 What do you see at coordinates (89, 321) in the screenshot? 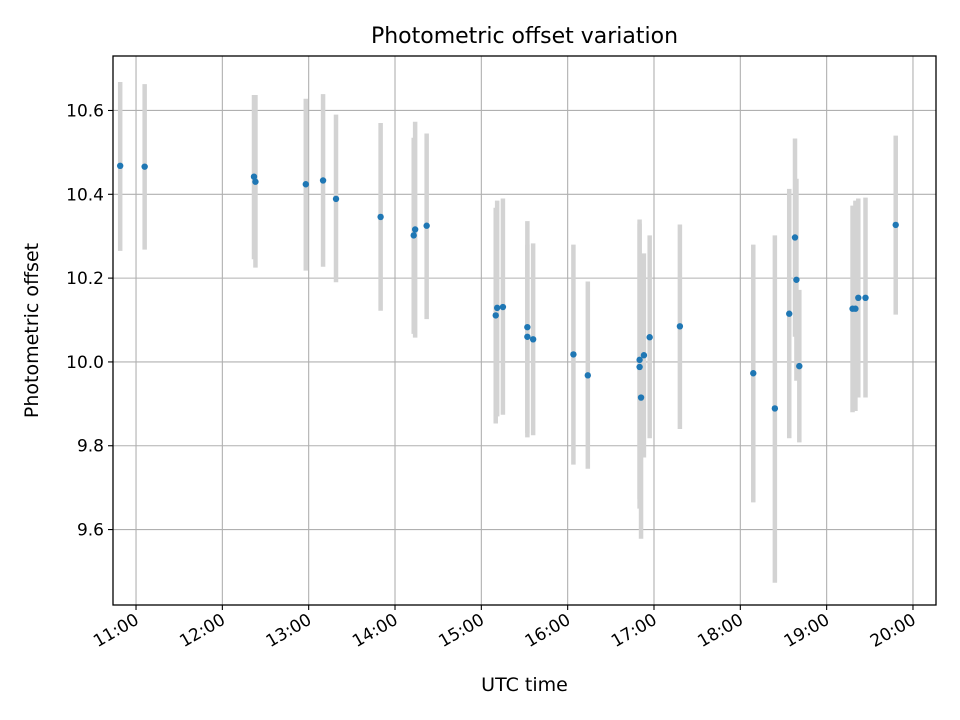
I see `y-axis-ticks: 9.6 9.8 10.0 10.2 10.4 10.6` at bounding box center [89, 321].